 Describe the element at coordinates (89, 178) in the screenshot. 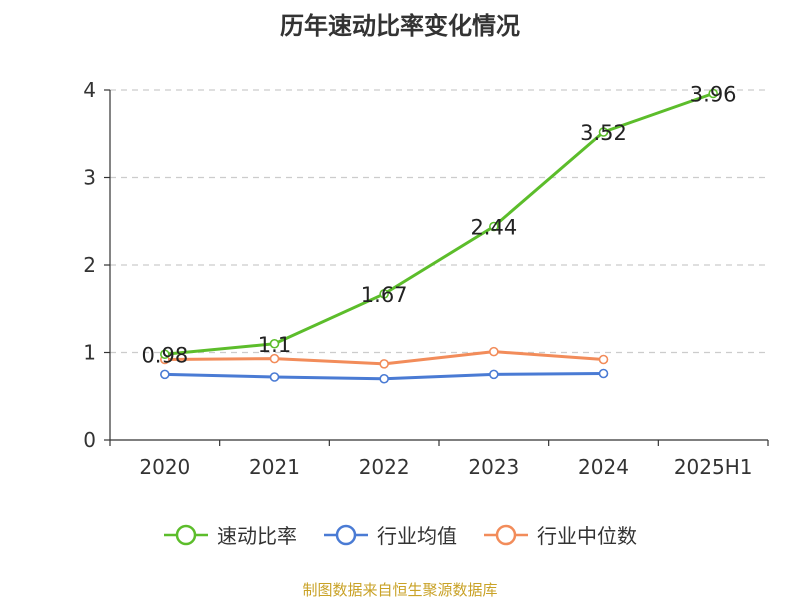

I see `y-tick-label: 3` at that location.